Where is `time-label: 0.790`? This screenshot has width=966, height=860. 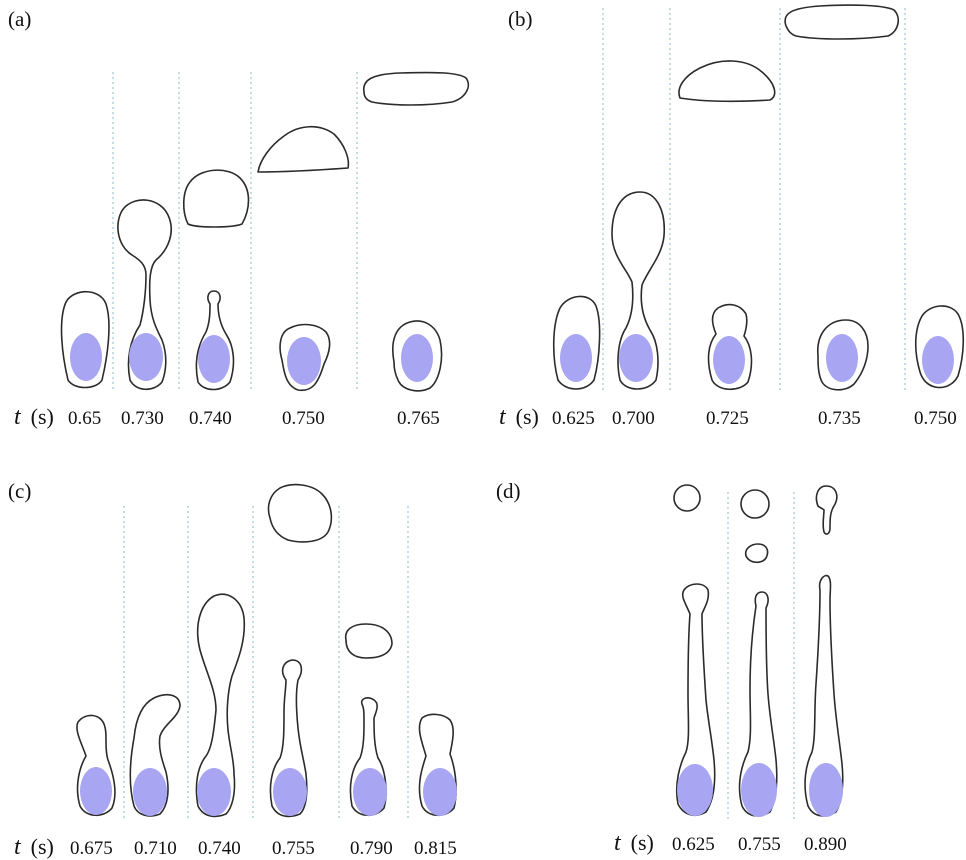 time-label: 0.790 is located at coordinates (371, 848).